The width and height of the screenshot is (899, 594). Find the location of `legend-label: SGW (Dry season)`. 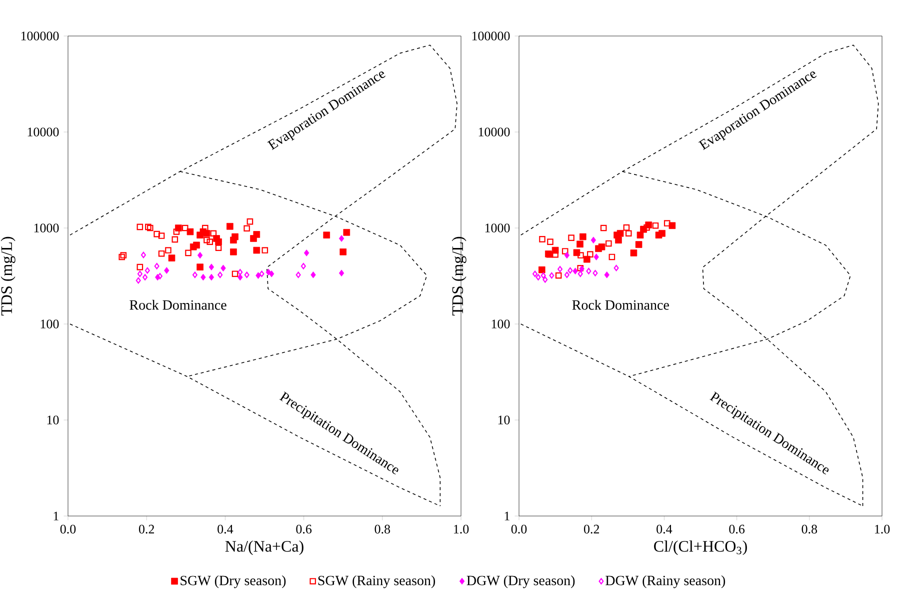

legend-label: SGW (Dry season) is located at coordinates (233, 581).